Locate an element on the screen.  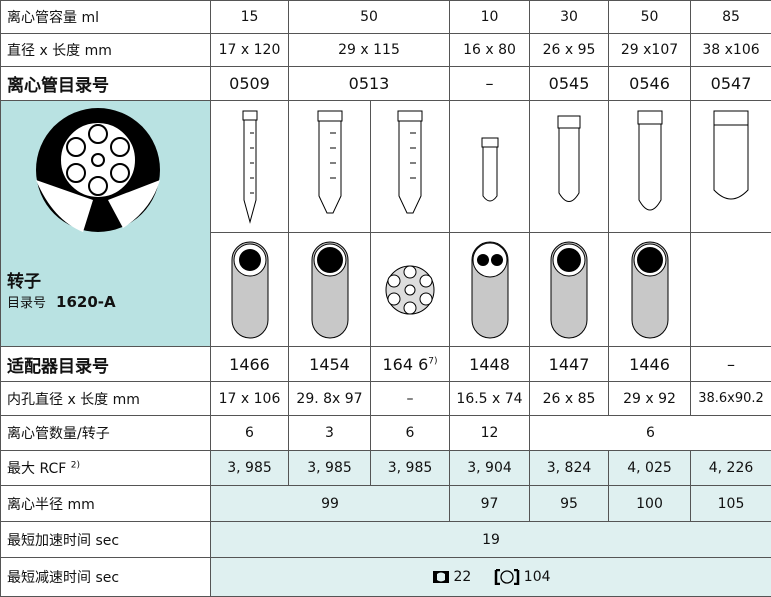
cell: 16.5 x 74 is located at coordinates (490, 399).